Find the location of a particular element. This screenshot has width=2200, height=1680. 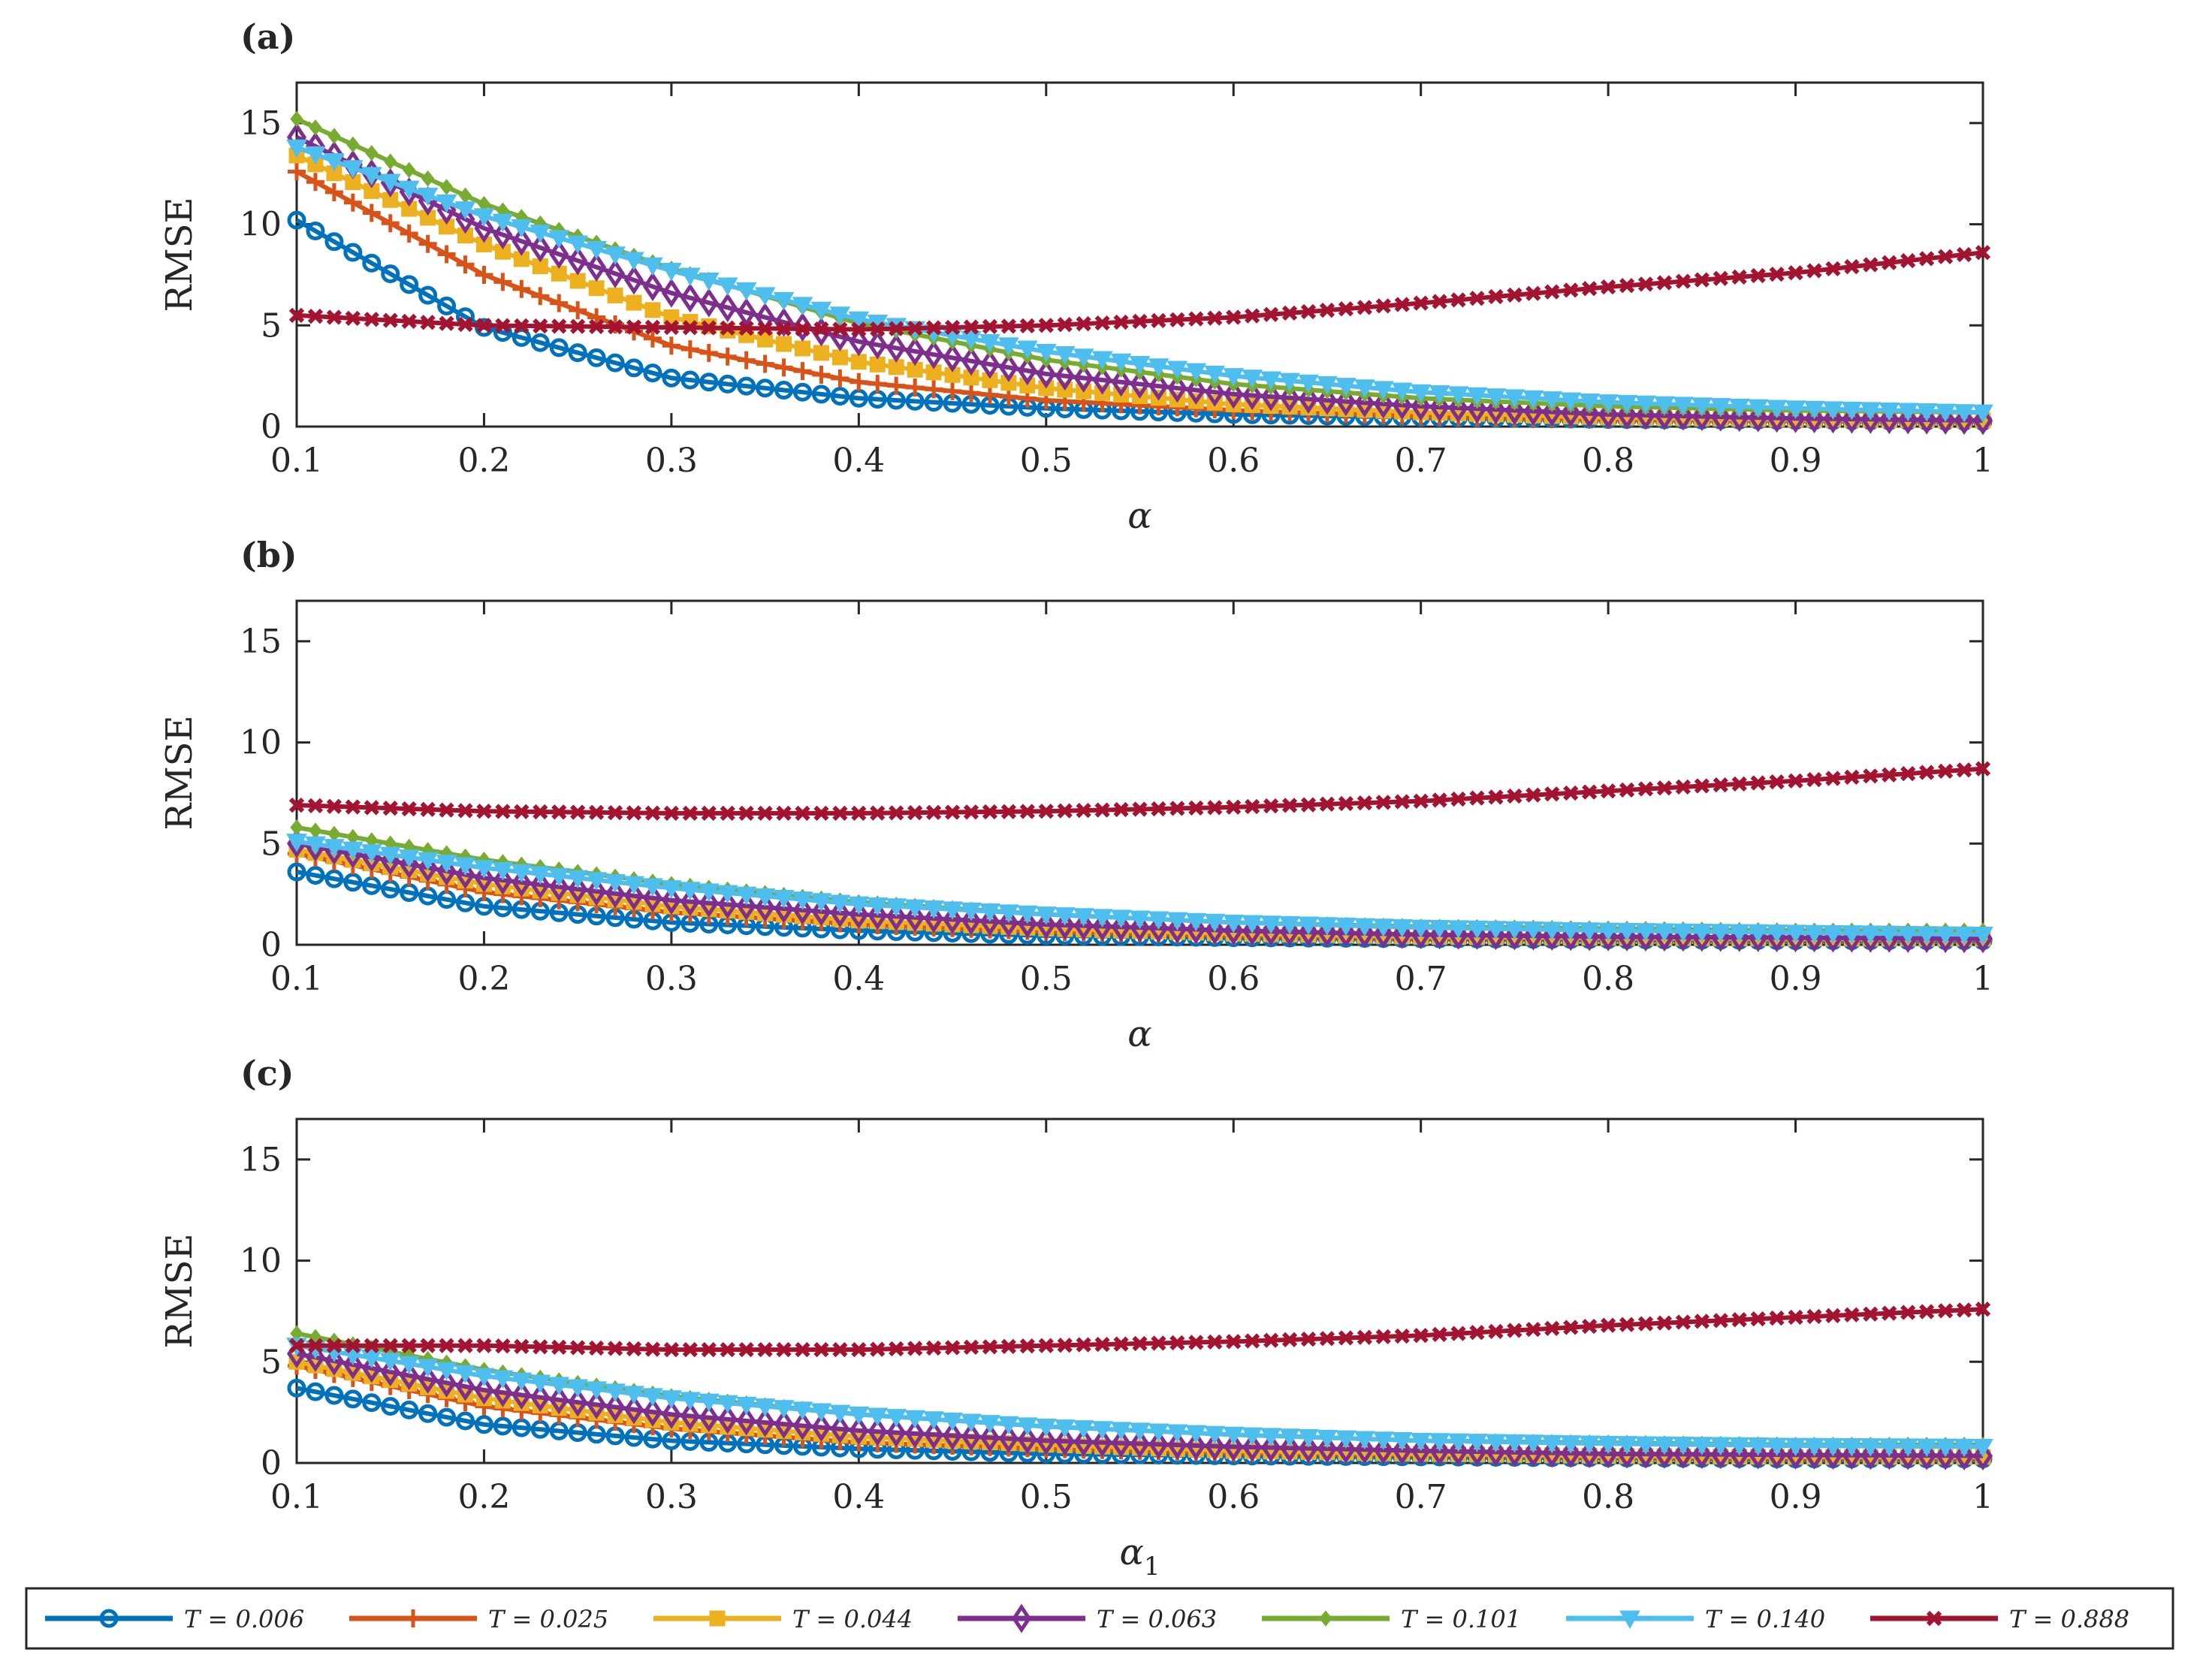

x-tick-label: 0.8 is located at coordinates (1608, 979).